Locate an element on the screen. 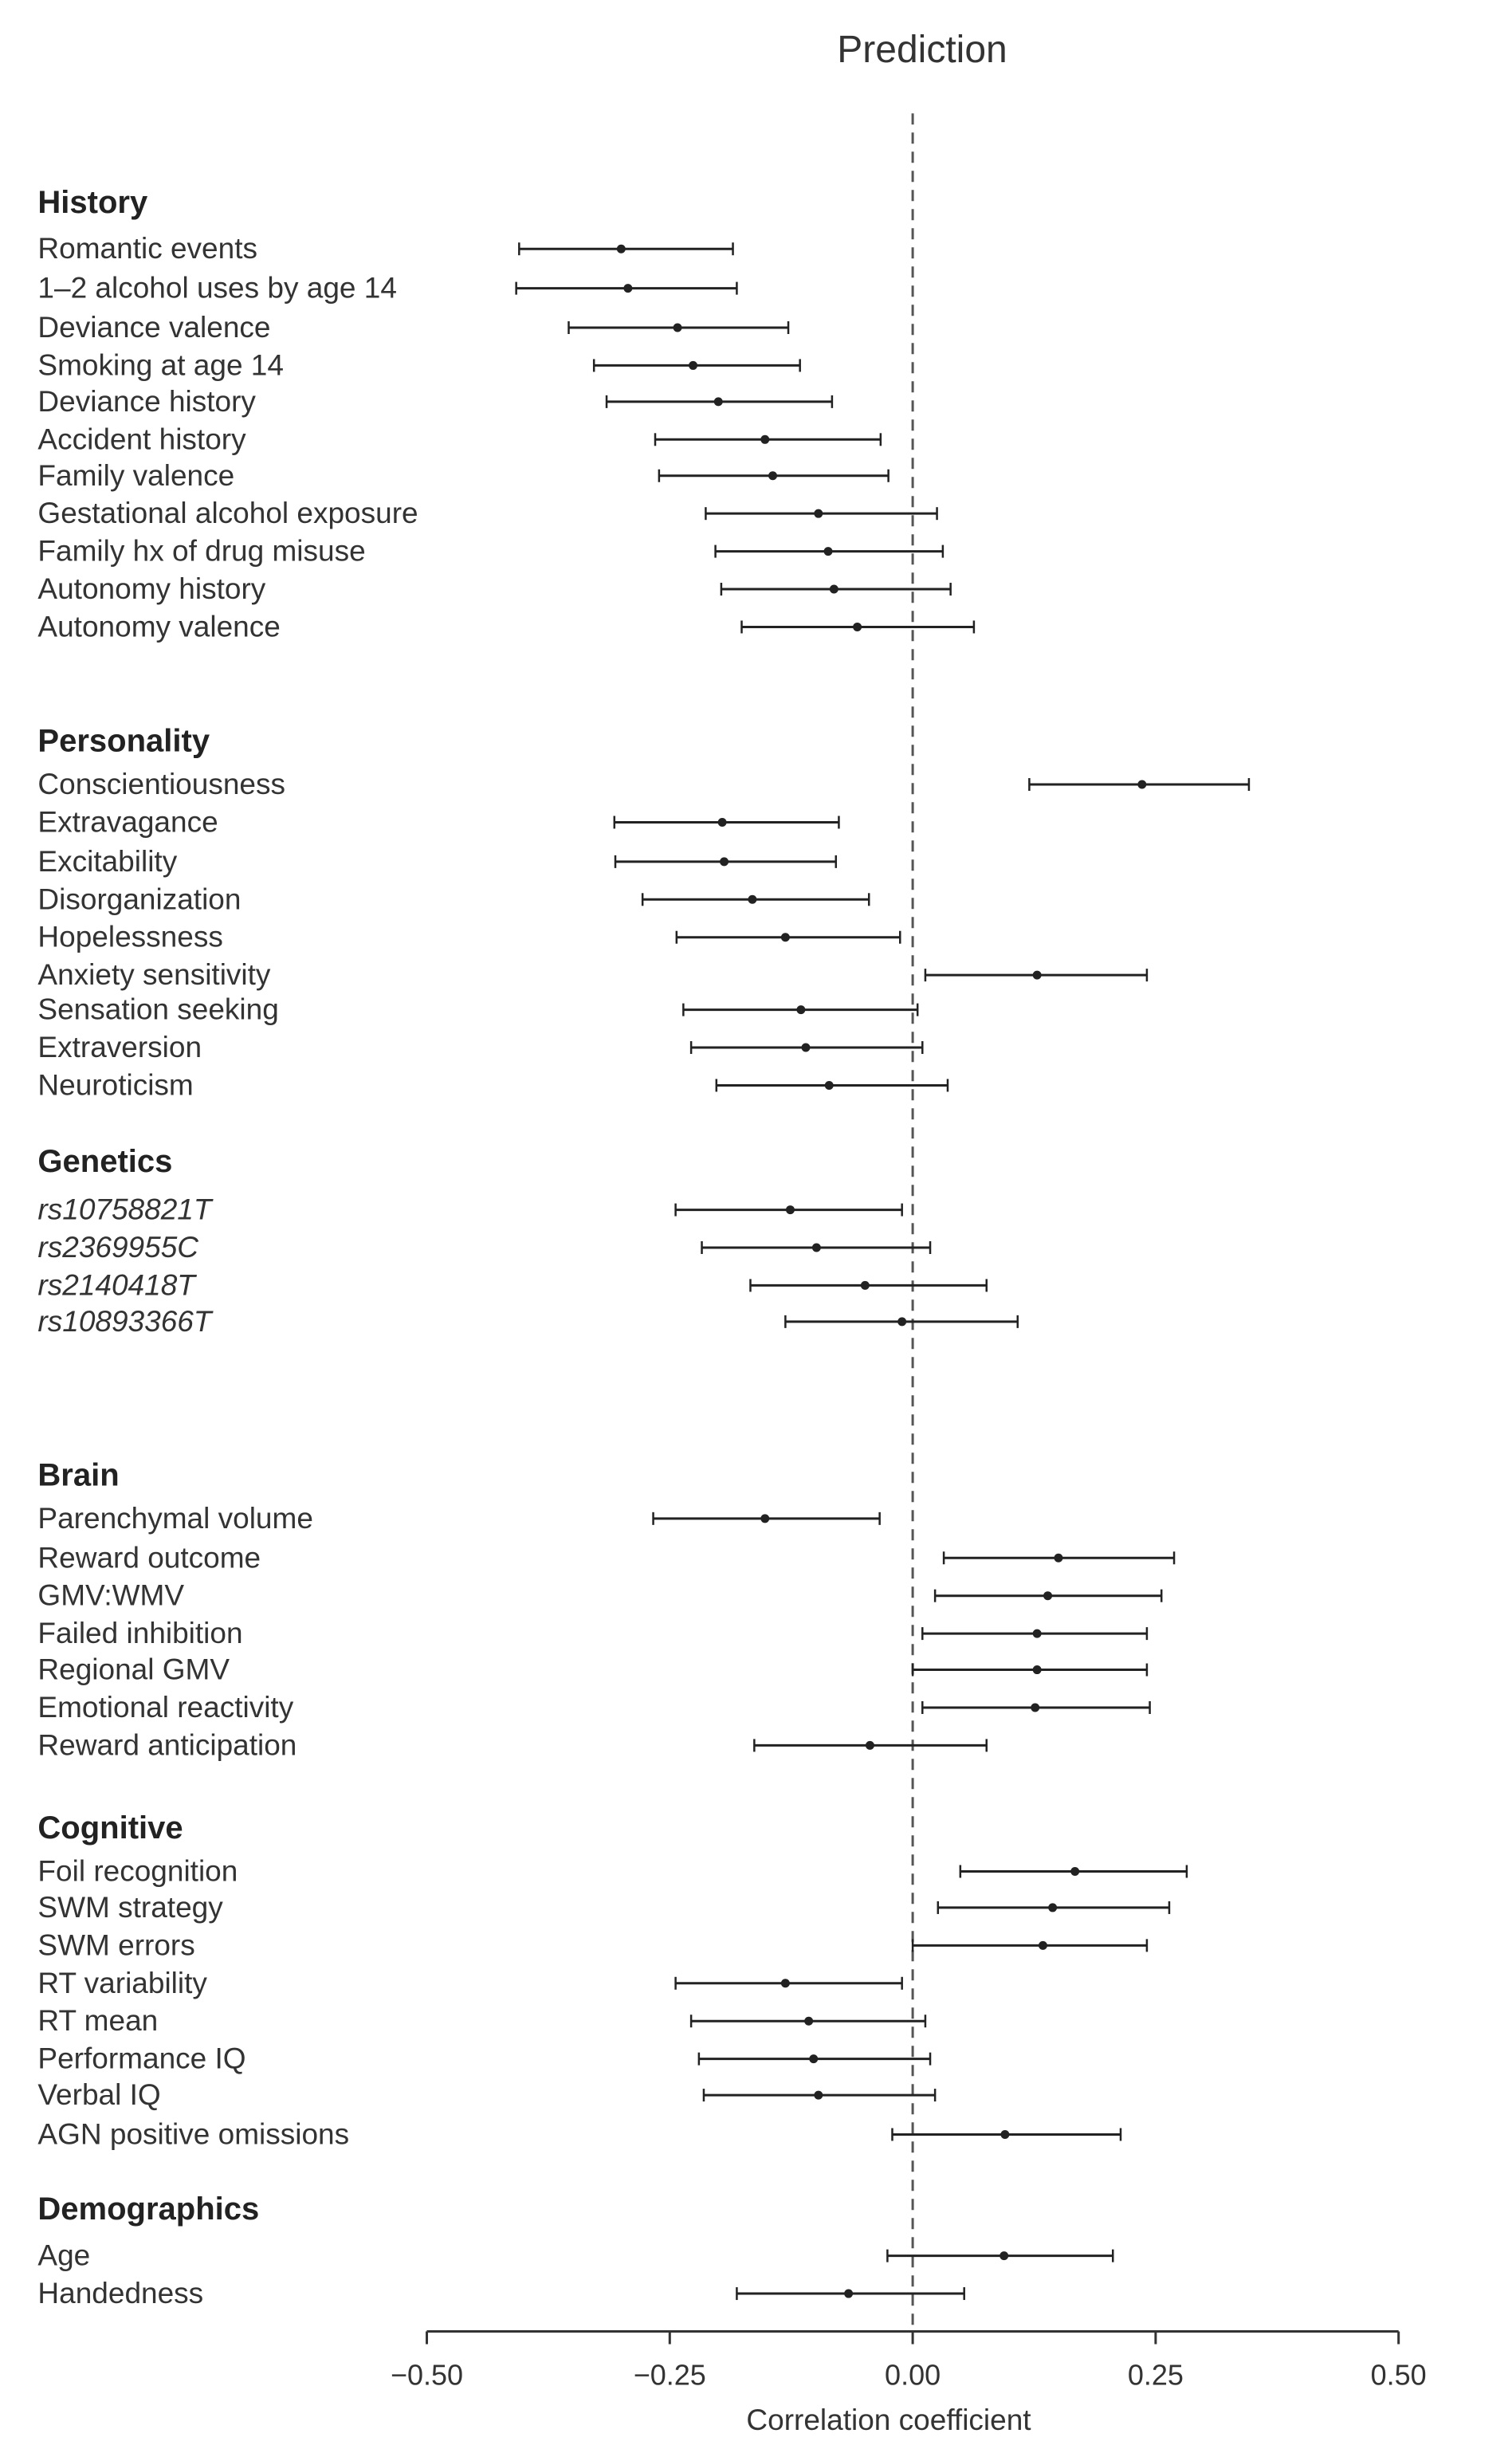  row-label: Performance IQ is located at coordinates (141, 2058).